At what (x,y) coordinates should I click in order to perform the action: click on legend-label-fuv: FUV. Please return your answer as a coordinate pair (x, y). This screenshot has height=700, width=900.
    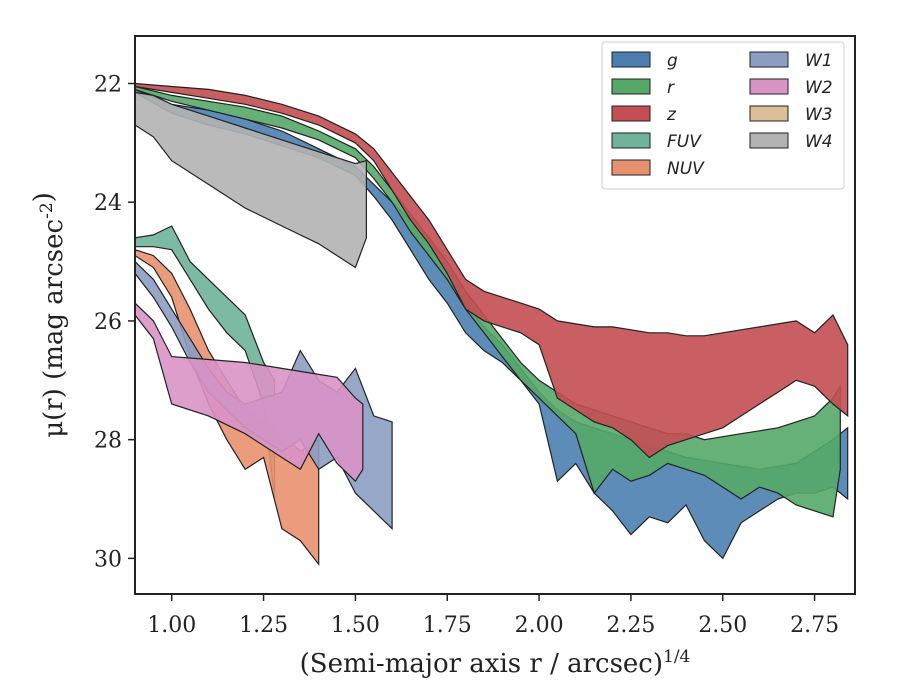
    Looking at the image, I should click on (684, 142).